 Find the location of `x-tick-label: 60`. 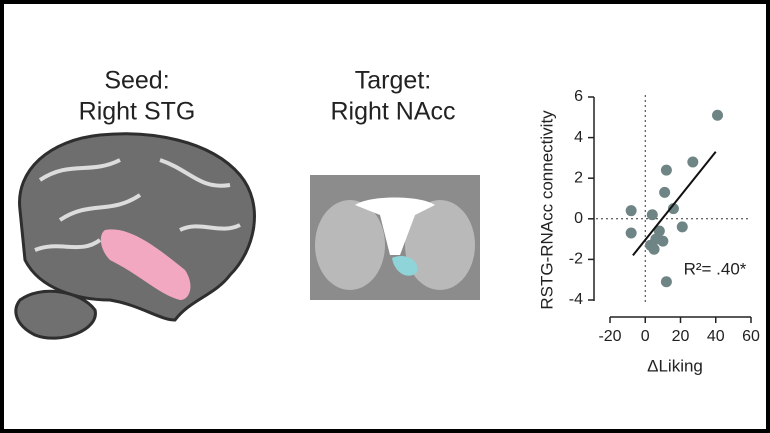

x-tick-label: 60 is located at coordinates (751, 336).